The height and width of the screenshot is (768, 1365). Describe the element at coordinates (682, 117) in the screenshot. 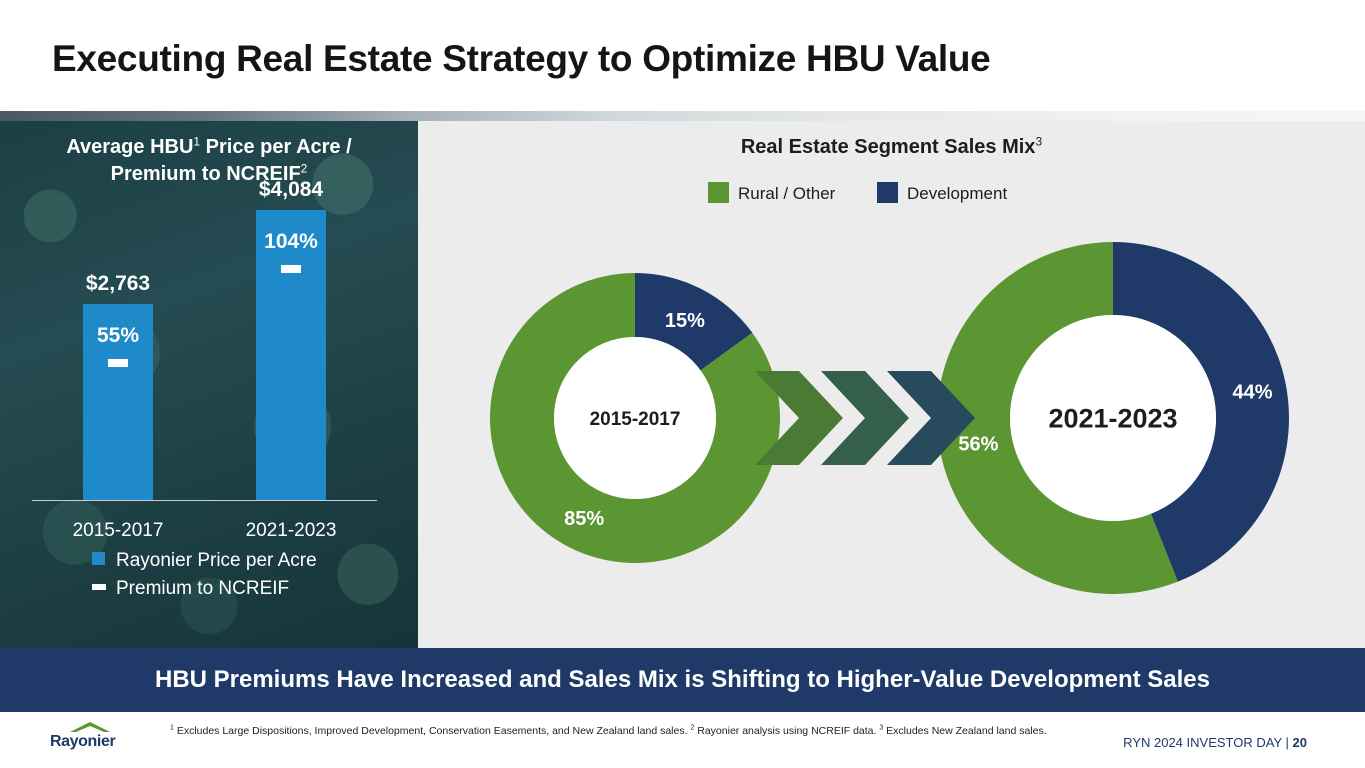

I see `brush-divider` at that location.